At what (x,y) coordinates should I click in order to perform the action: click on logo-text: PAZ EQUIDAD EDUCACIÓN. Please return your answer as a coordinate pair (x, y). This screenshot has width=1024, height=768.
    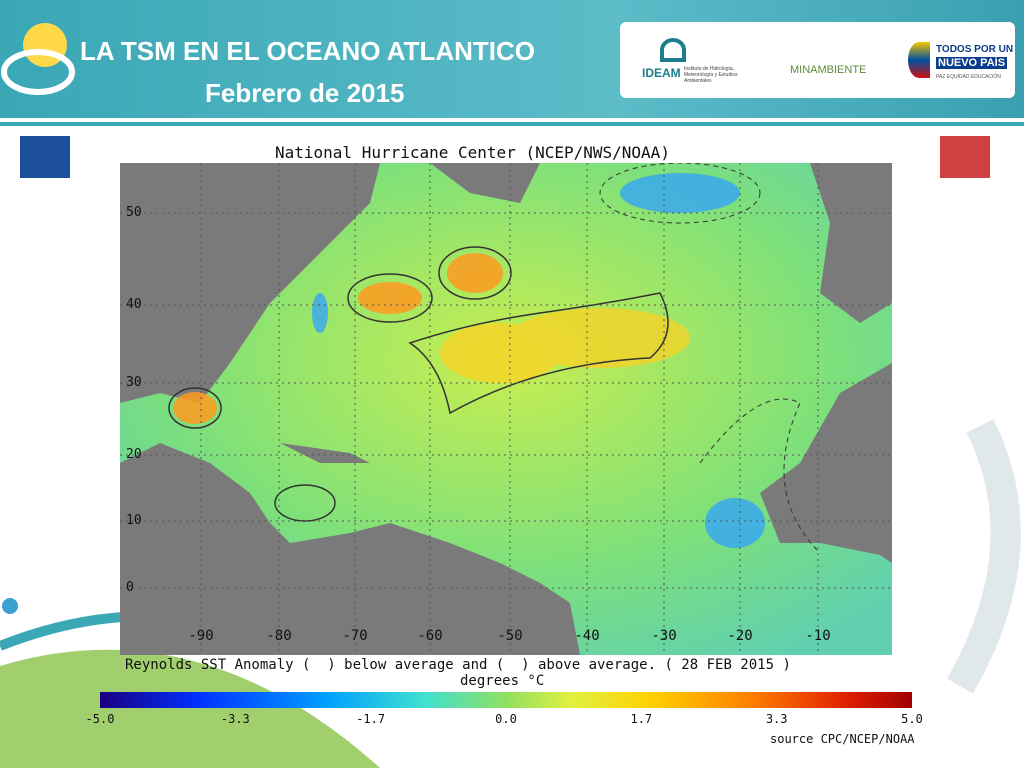
    Looking at the image, I should click on (968, 77).